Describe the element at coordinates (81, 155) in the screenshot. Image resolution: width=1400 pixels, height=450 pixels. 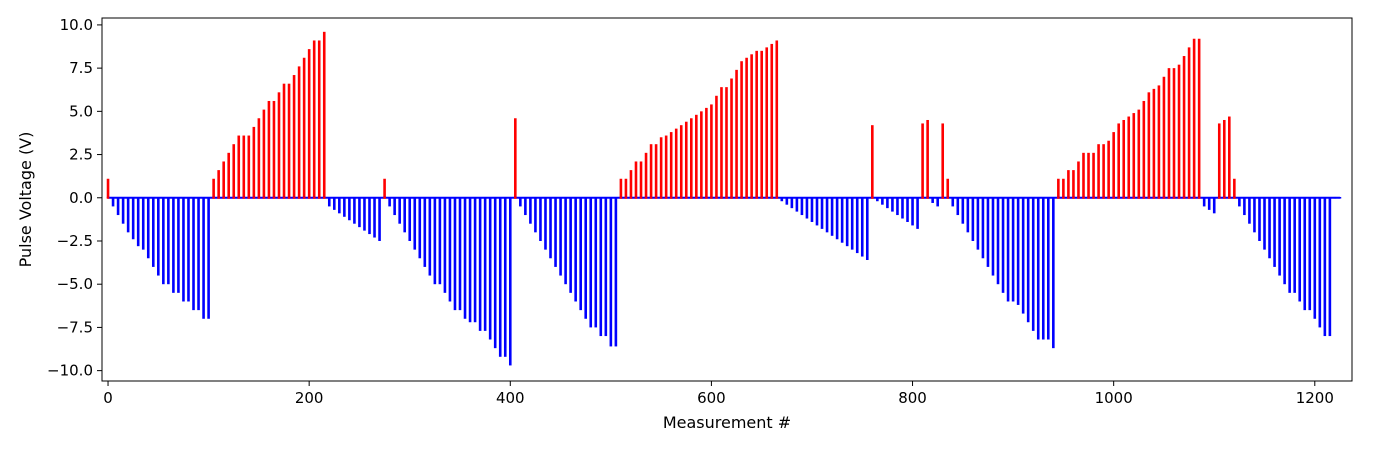
I see `y-tick-label: 2.5` at that location.